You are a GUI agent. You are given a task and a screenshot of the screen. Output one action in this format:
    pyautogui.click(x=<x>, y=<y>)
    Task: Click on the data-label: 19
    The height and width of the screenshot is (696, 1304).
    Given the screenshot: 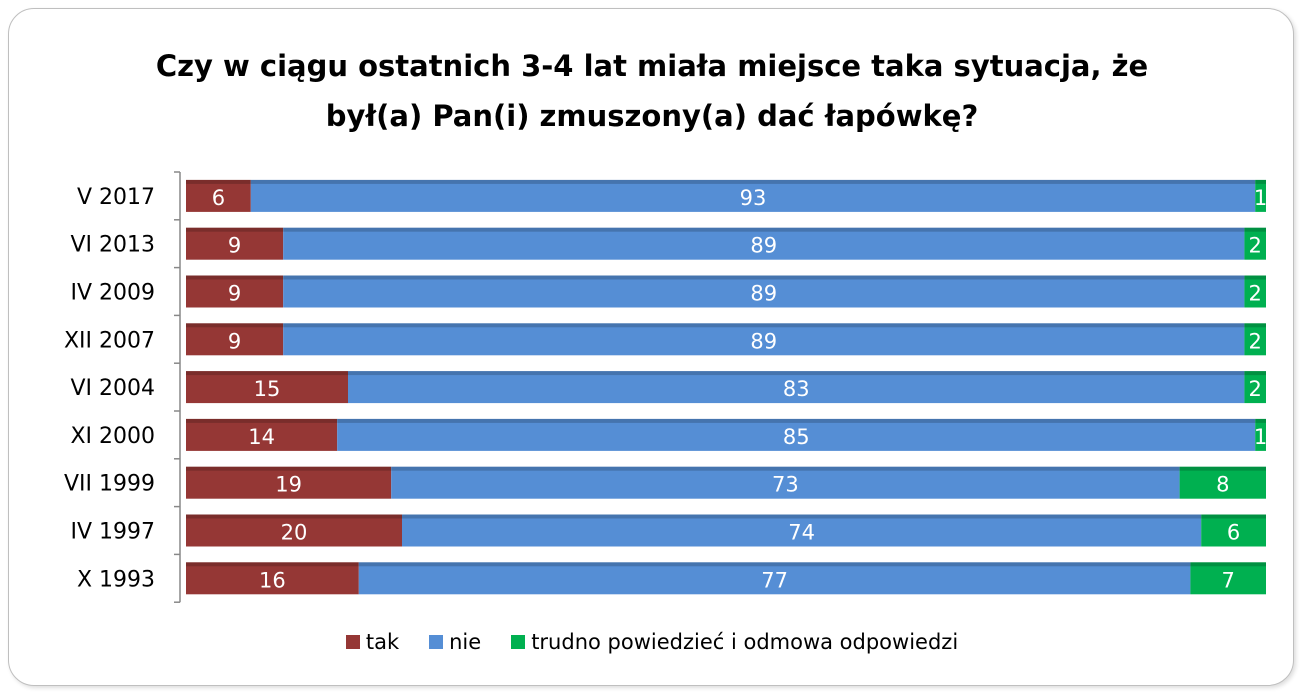 What is the action you would take?
    pyautogui.click(x=288, y=485)
    